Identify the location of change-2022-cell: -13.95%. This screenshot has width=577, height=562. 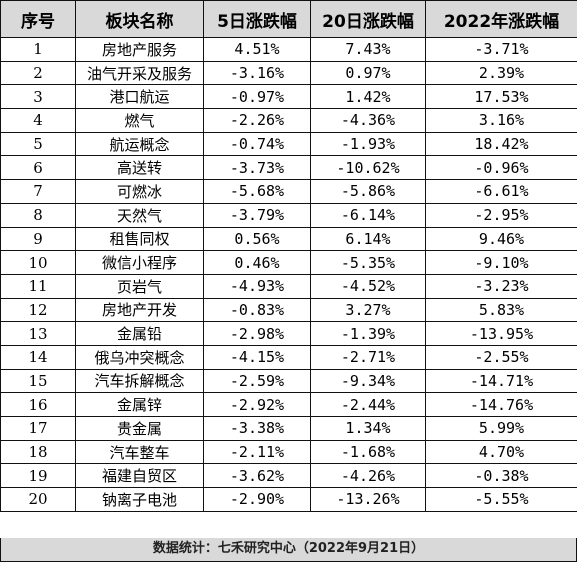
(501, 333).